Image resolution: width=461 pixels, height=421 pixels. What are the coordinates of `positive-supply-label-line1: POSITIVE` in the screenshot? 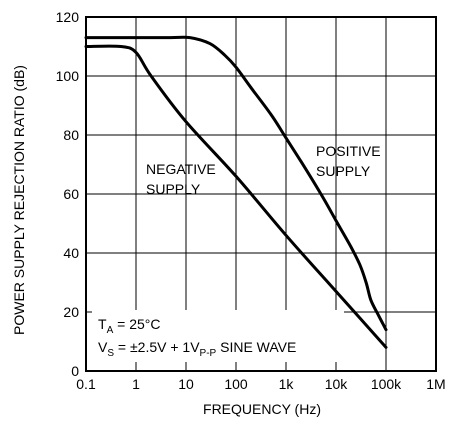 It's located at (348, 151).